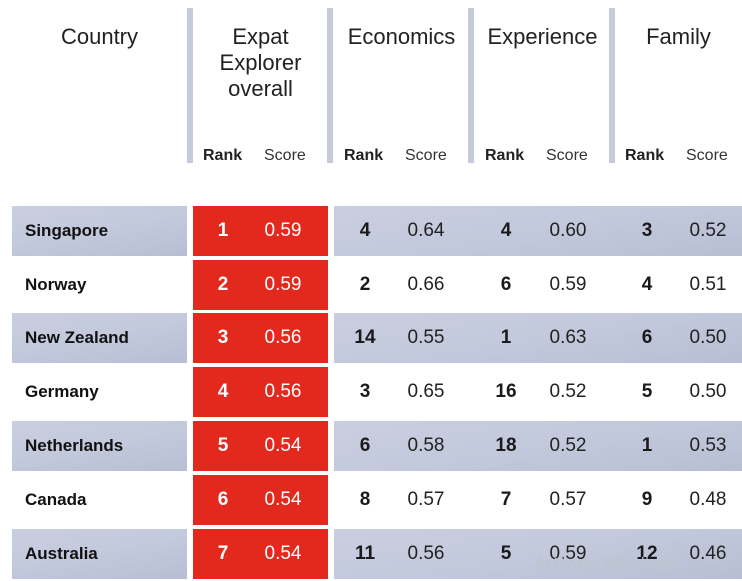 Image resolution: width=742 pixels, height=581 pixels. I want to click on country-header: Country, so click(99, 81).